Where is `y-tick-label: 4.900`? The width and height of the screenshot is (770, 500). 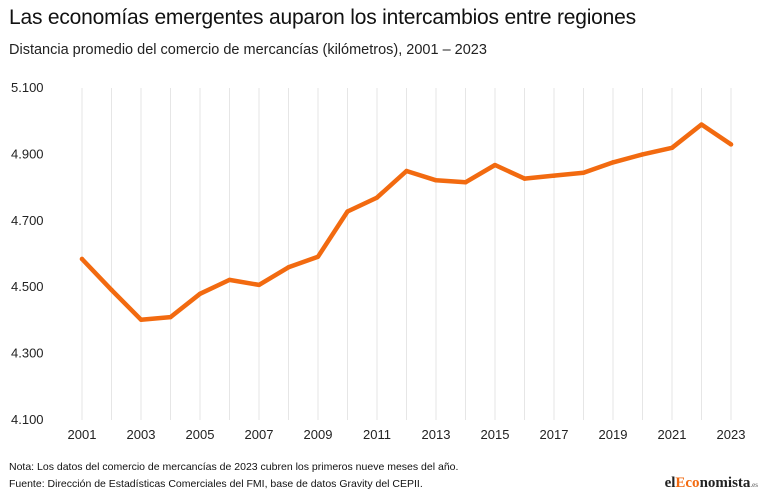 y-tick-label: 4.900 is located at coordinates (27, 153).